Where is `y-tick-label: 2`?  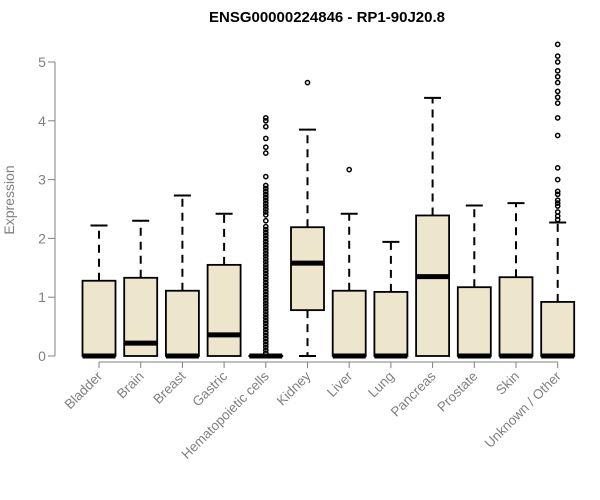
y-tick-label: 2 is located at coordinates (42, 238).